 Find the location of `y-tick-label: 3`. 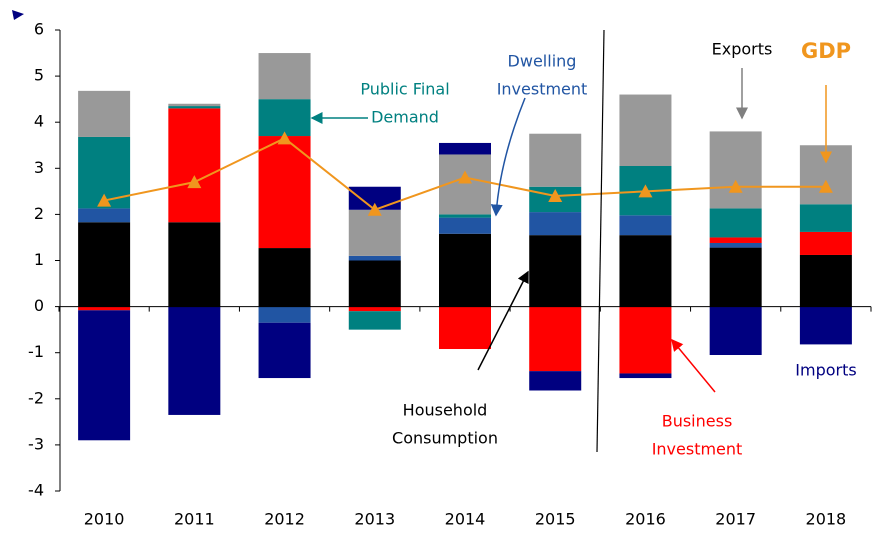

y-tick-label: 3 is located at coordinates (39, 167).